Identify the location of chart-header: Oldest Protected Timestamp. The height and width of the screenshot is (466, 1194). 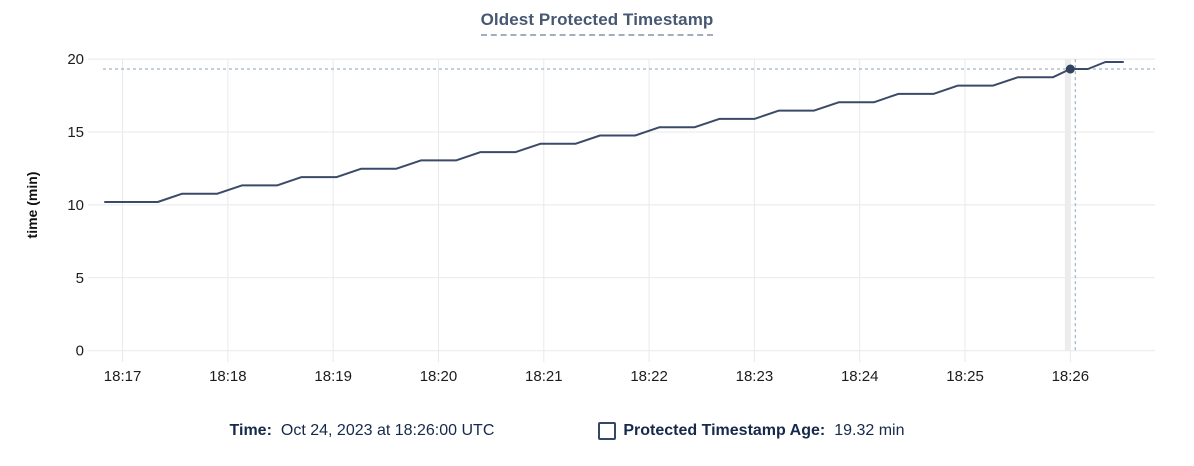
(597, 23).